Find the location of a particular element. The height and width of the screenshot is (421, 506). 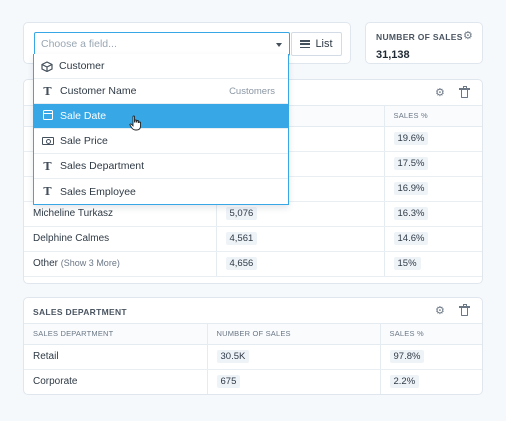

table-row: Other (Show 3 More) 4,656 15% is located at coordinates (253, 264).